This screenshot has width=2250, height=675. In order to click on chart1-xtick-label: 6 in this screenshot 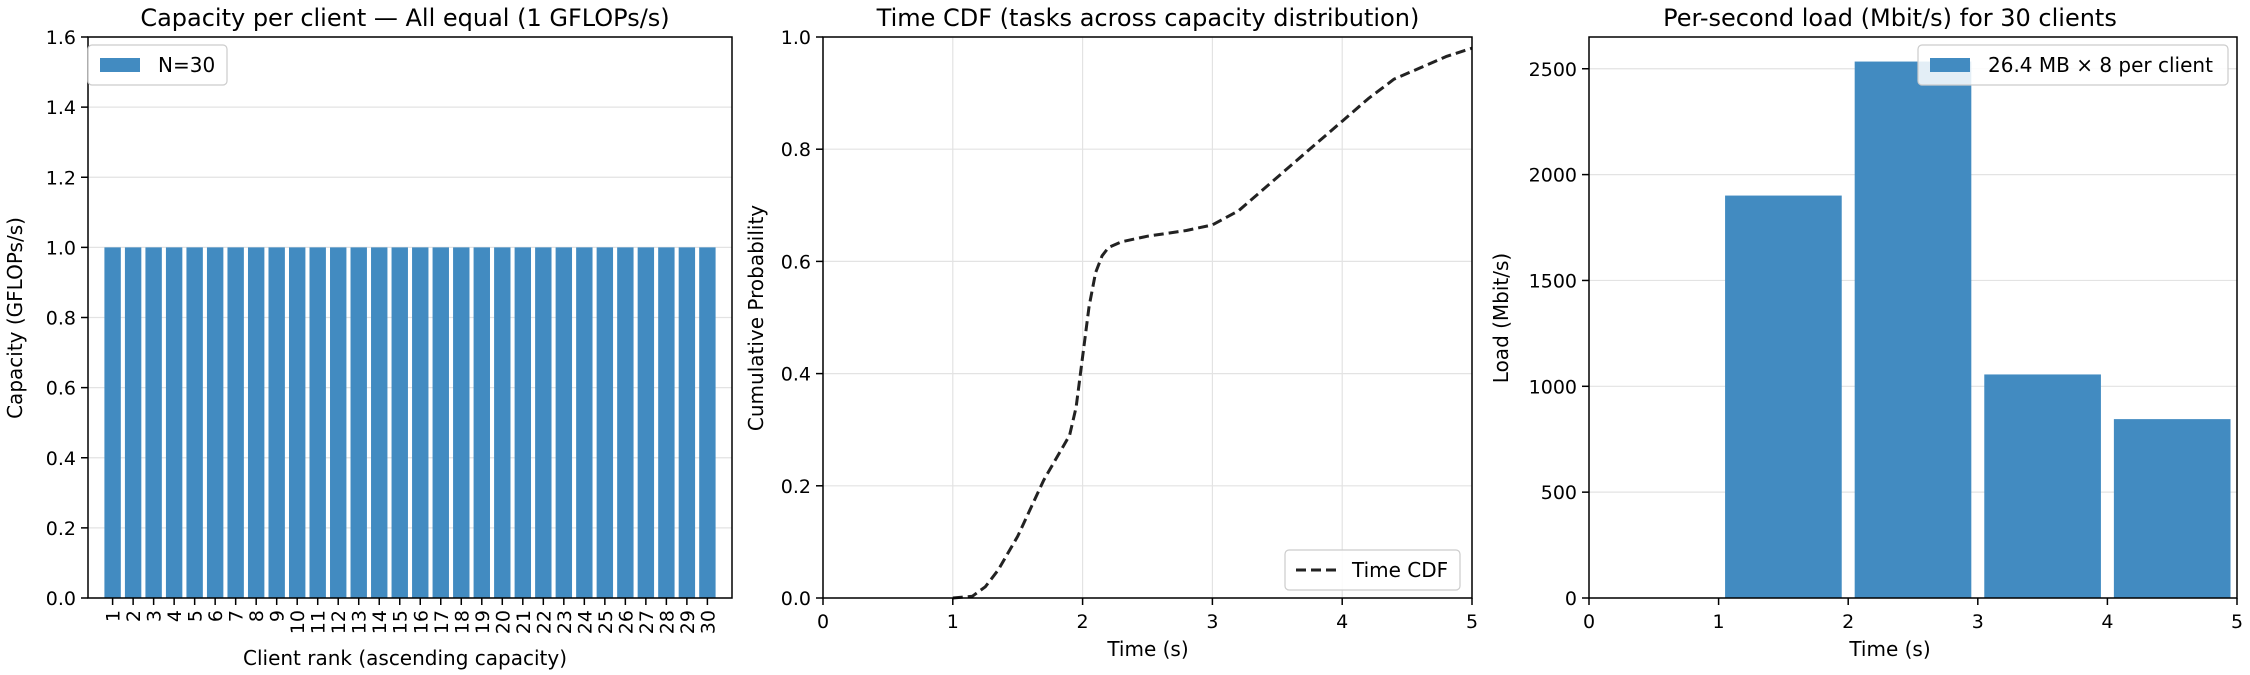, I will do `click(216, 616)`.